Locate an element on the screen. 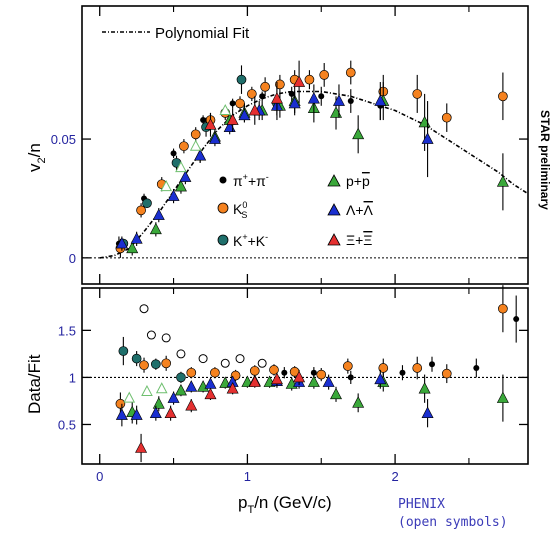 This screenshot has height=537, width=554. legend-label-lambda: Λ+Λ is located at coordinates (360, 210).